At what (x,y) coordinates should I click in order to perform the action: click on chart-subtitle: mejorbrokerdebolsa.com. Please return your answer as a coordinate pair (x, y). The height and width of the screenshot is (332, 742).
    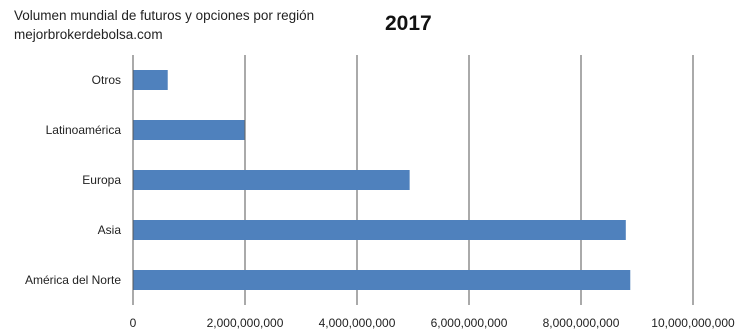
    Looking at the image, I should click on (88, 34).